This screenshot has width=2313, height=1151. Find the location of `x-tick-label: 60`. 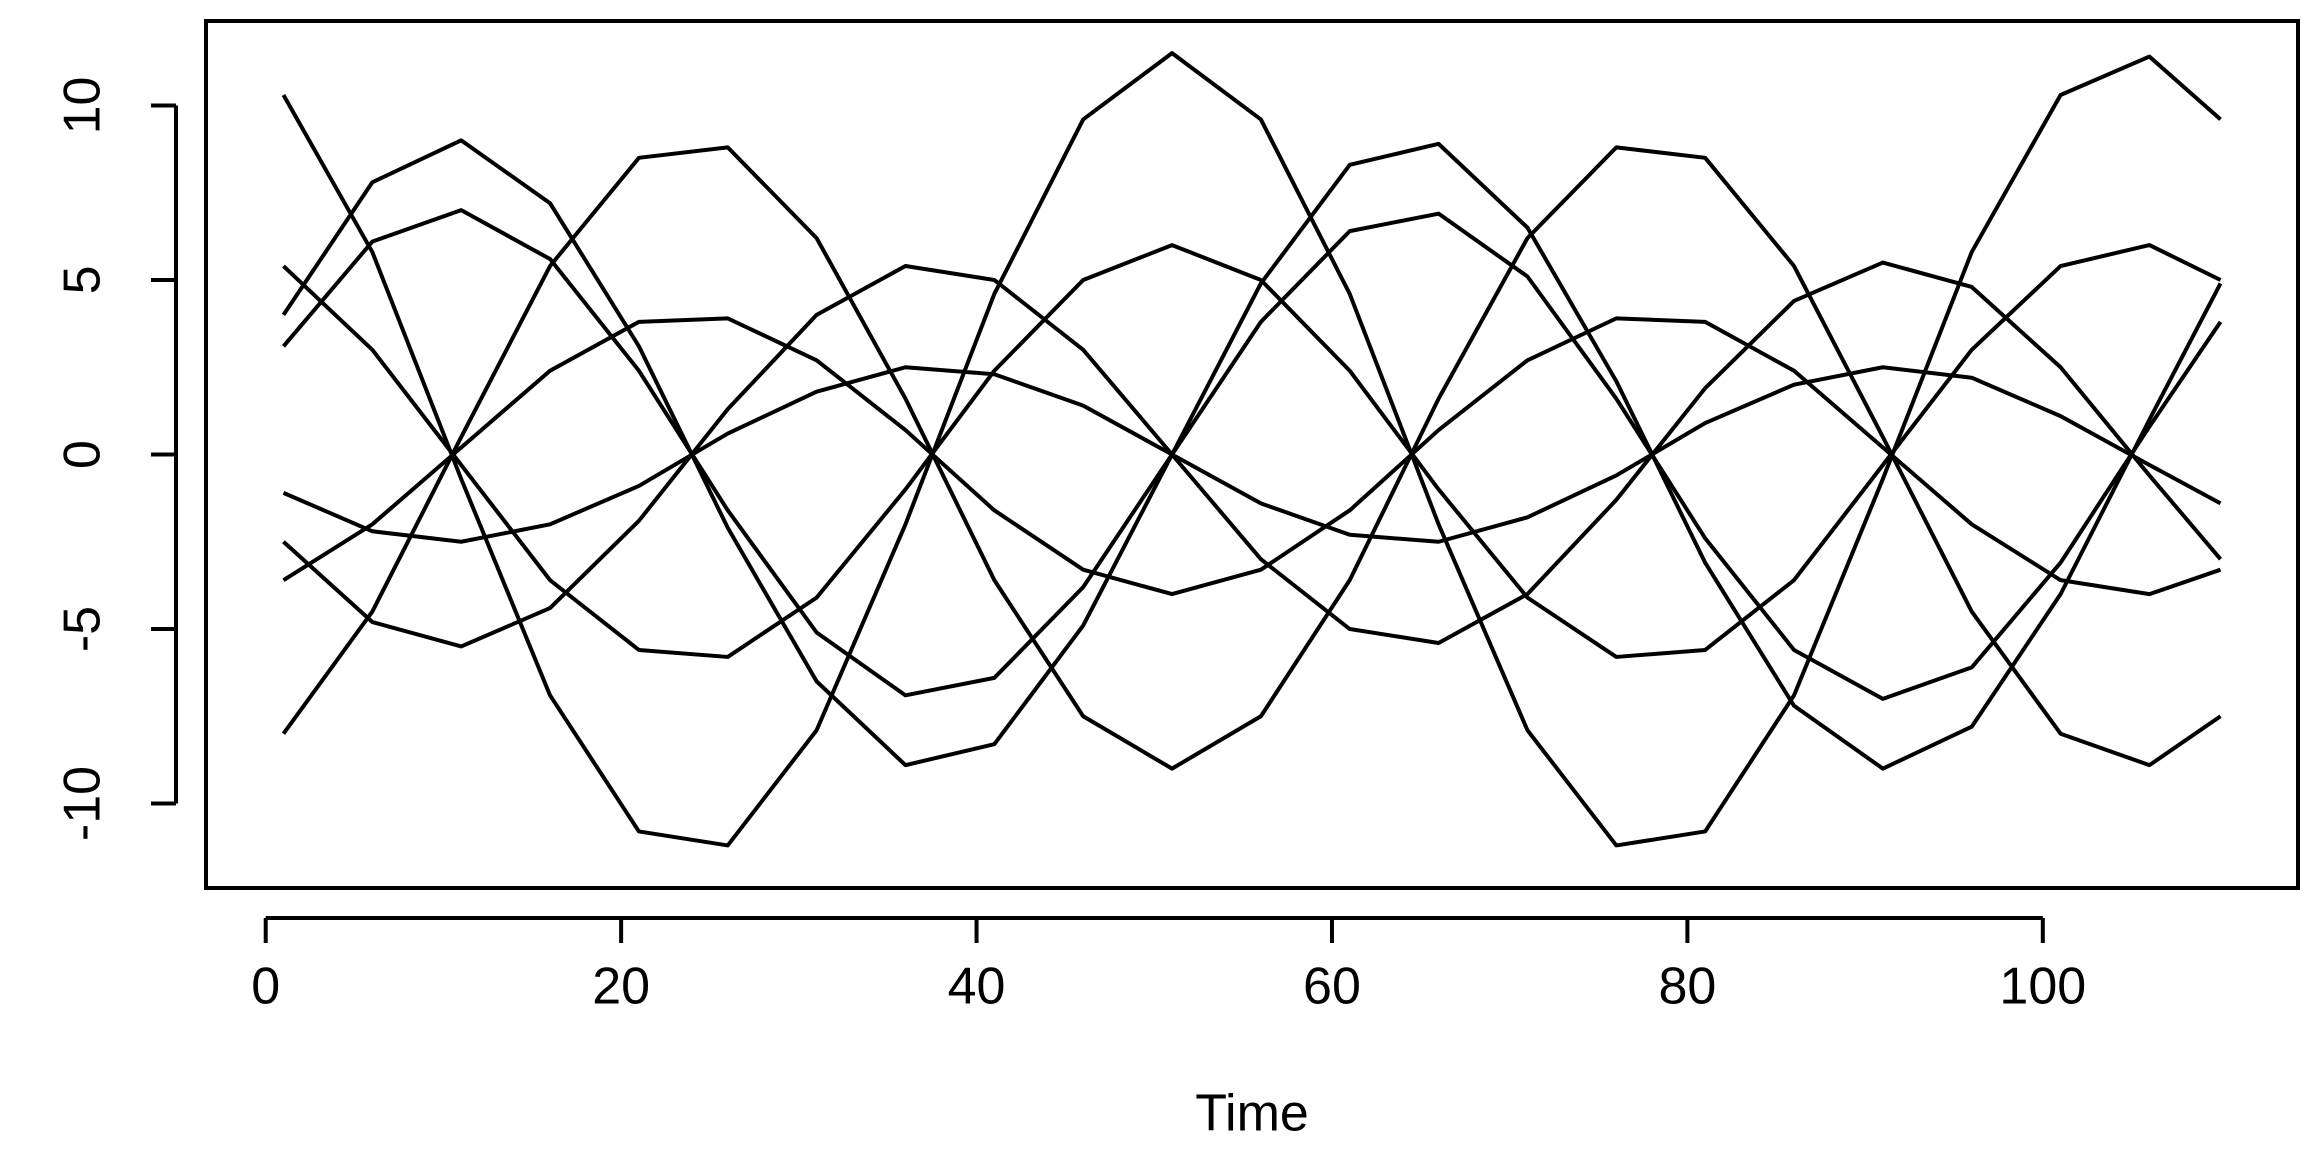

x-tick-label: 60 is located at coordinates (1332, 987).